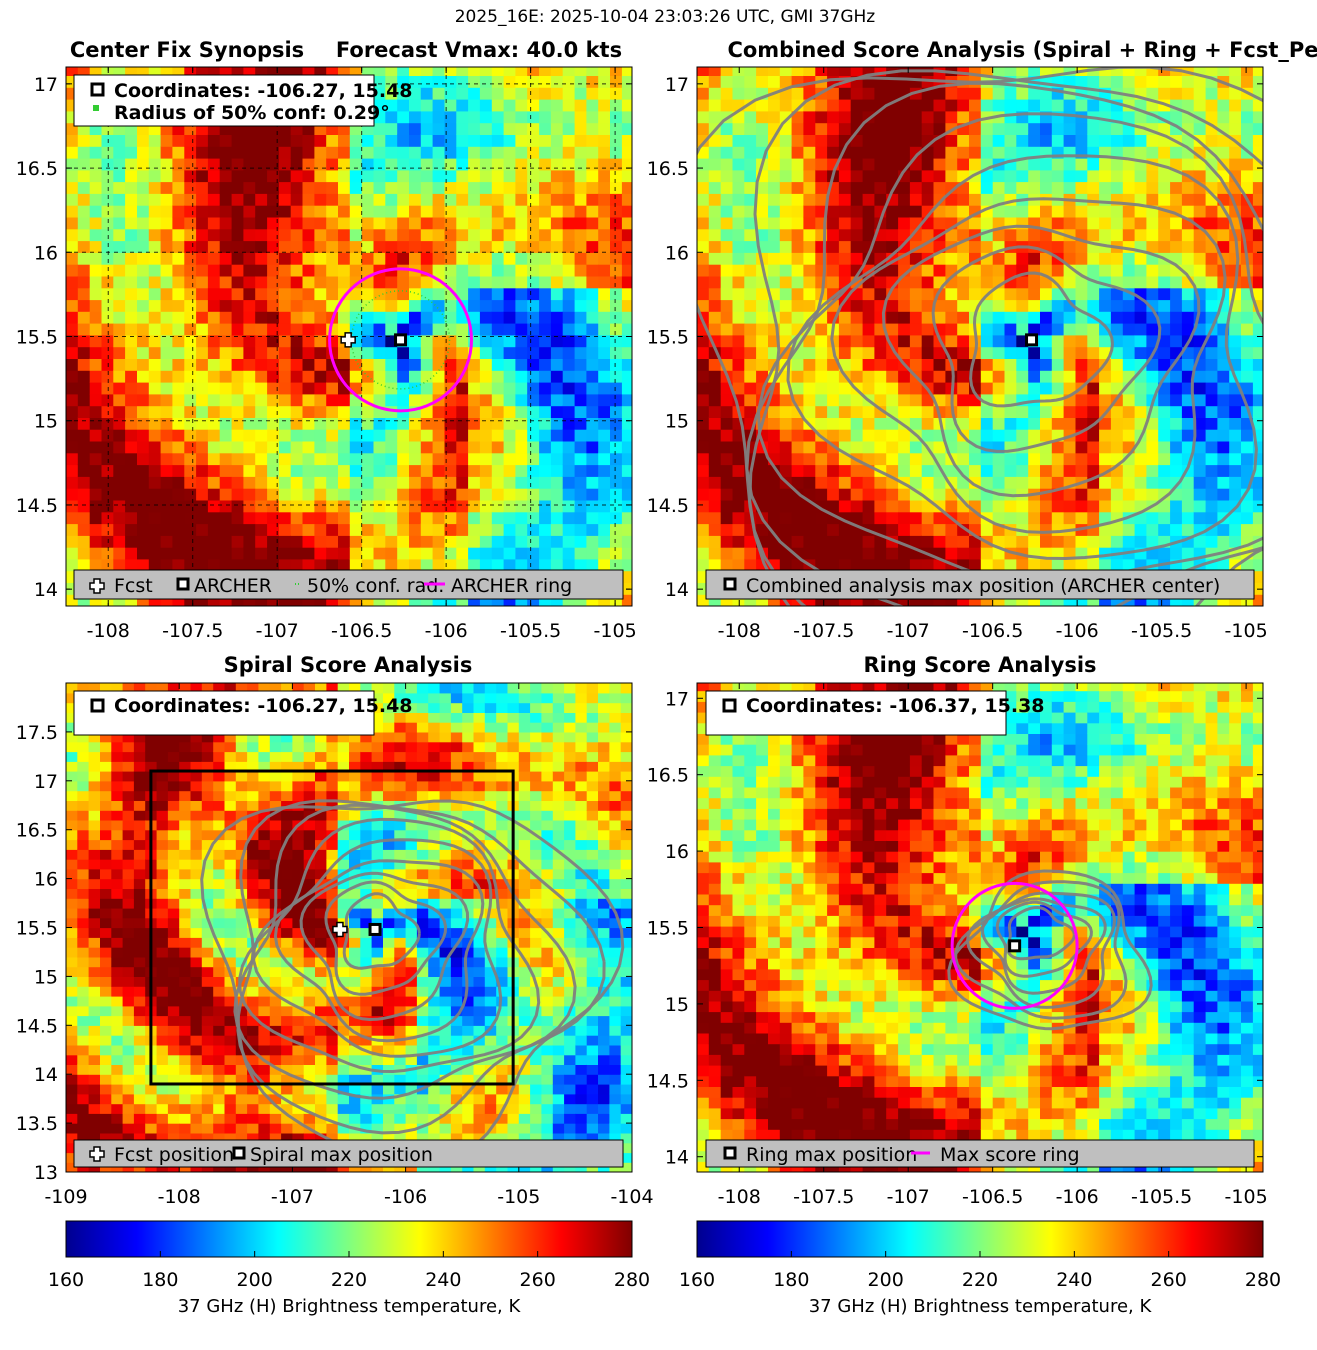  Describe the element at coordinates (252, 113) in the screenshot. I see `info-conf-radius: Radius of 50% conf: 0.29°` at that location.